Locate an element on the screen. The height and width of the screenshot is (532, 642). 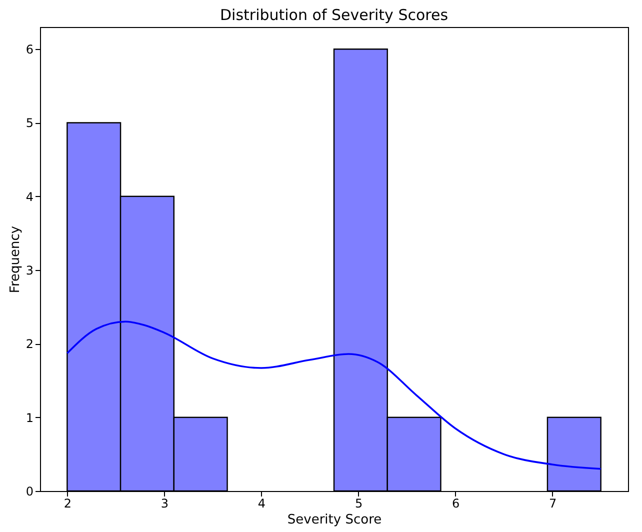
x-tick-label: 2 is located at coordinates (68, 503).